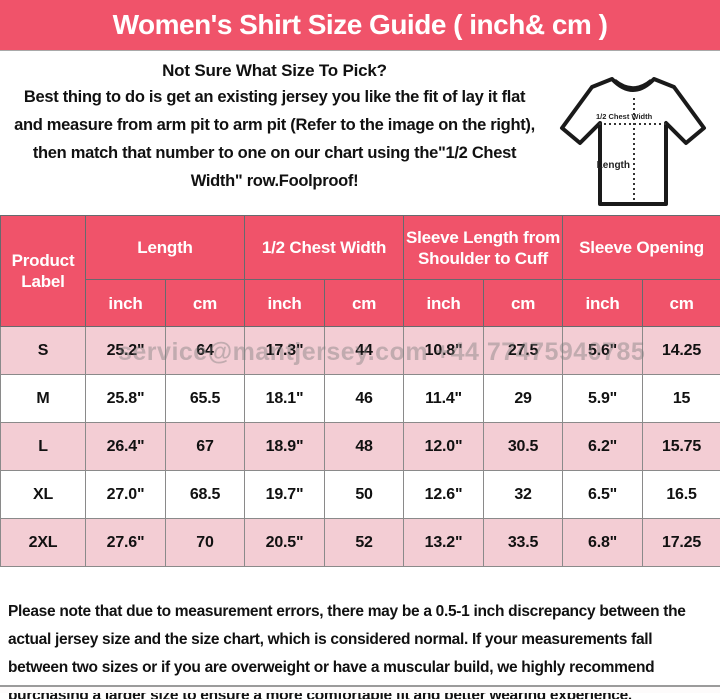  I want to click on length-label: Length, so click(612, 165).